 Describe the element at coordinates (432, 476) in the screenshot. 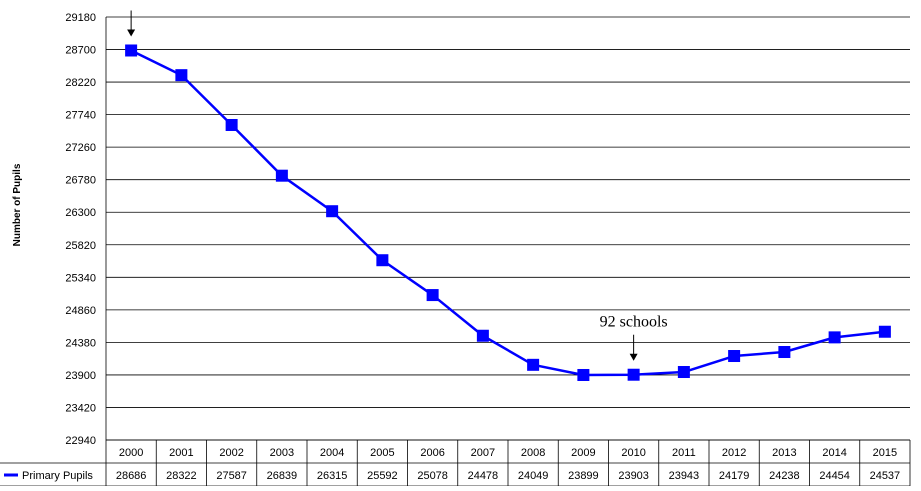

I see `table-value-cell: 25078` at that location.